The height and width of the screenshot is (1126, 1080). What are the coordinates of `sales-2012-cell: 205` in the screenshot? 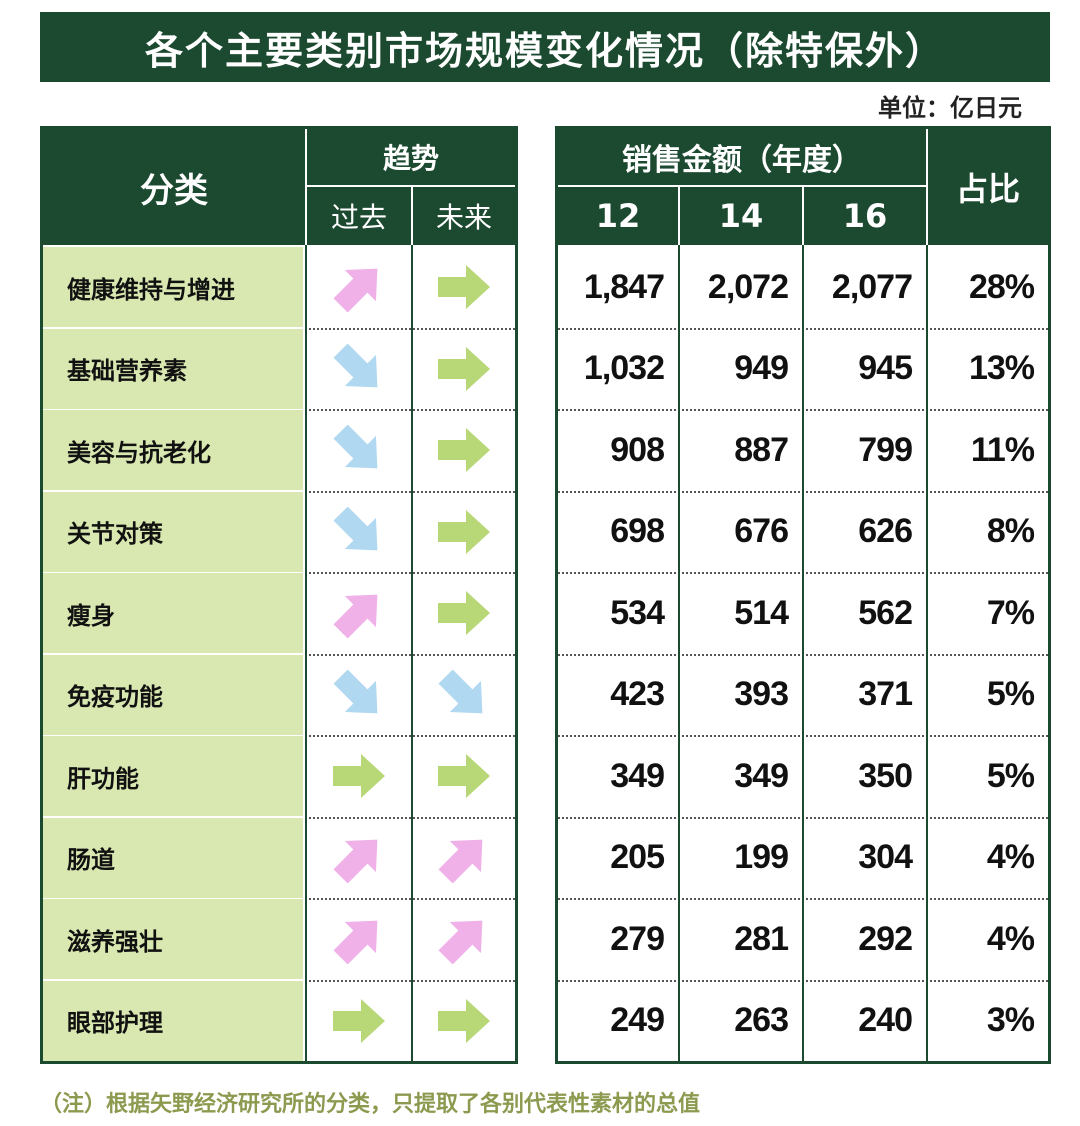 It's located at (637, 857).